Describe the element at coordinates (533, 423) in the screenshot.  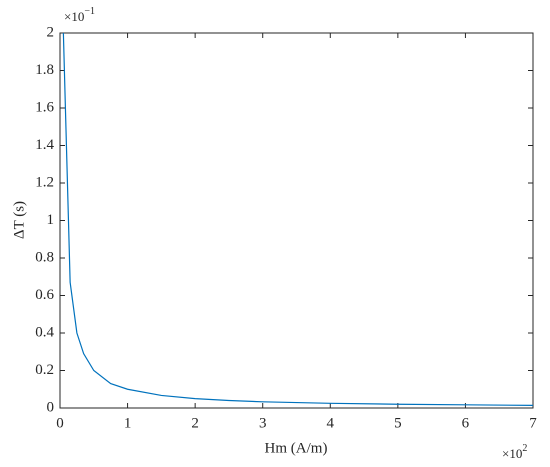
I see `x-tick-label: 7` at that location.